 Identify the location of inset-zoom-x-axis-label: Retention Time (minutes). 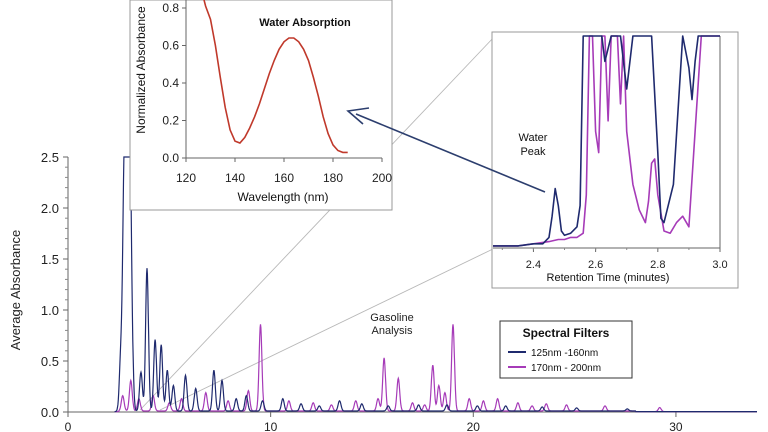
(608, 278).